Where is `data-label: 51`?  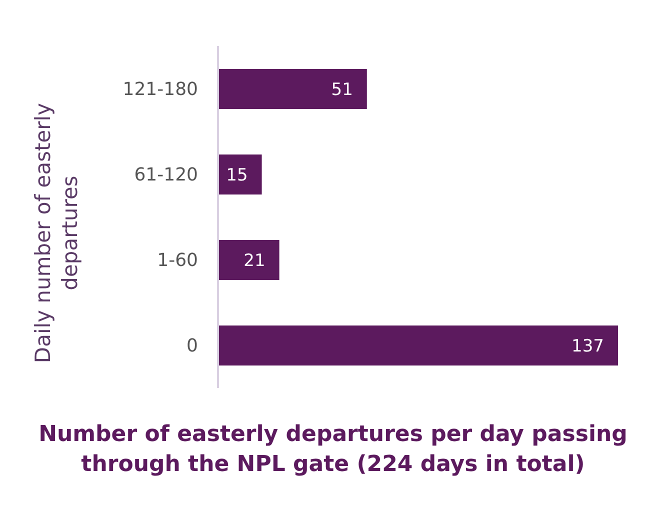
data-label: 51 is located at coordinates (342, 90).